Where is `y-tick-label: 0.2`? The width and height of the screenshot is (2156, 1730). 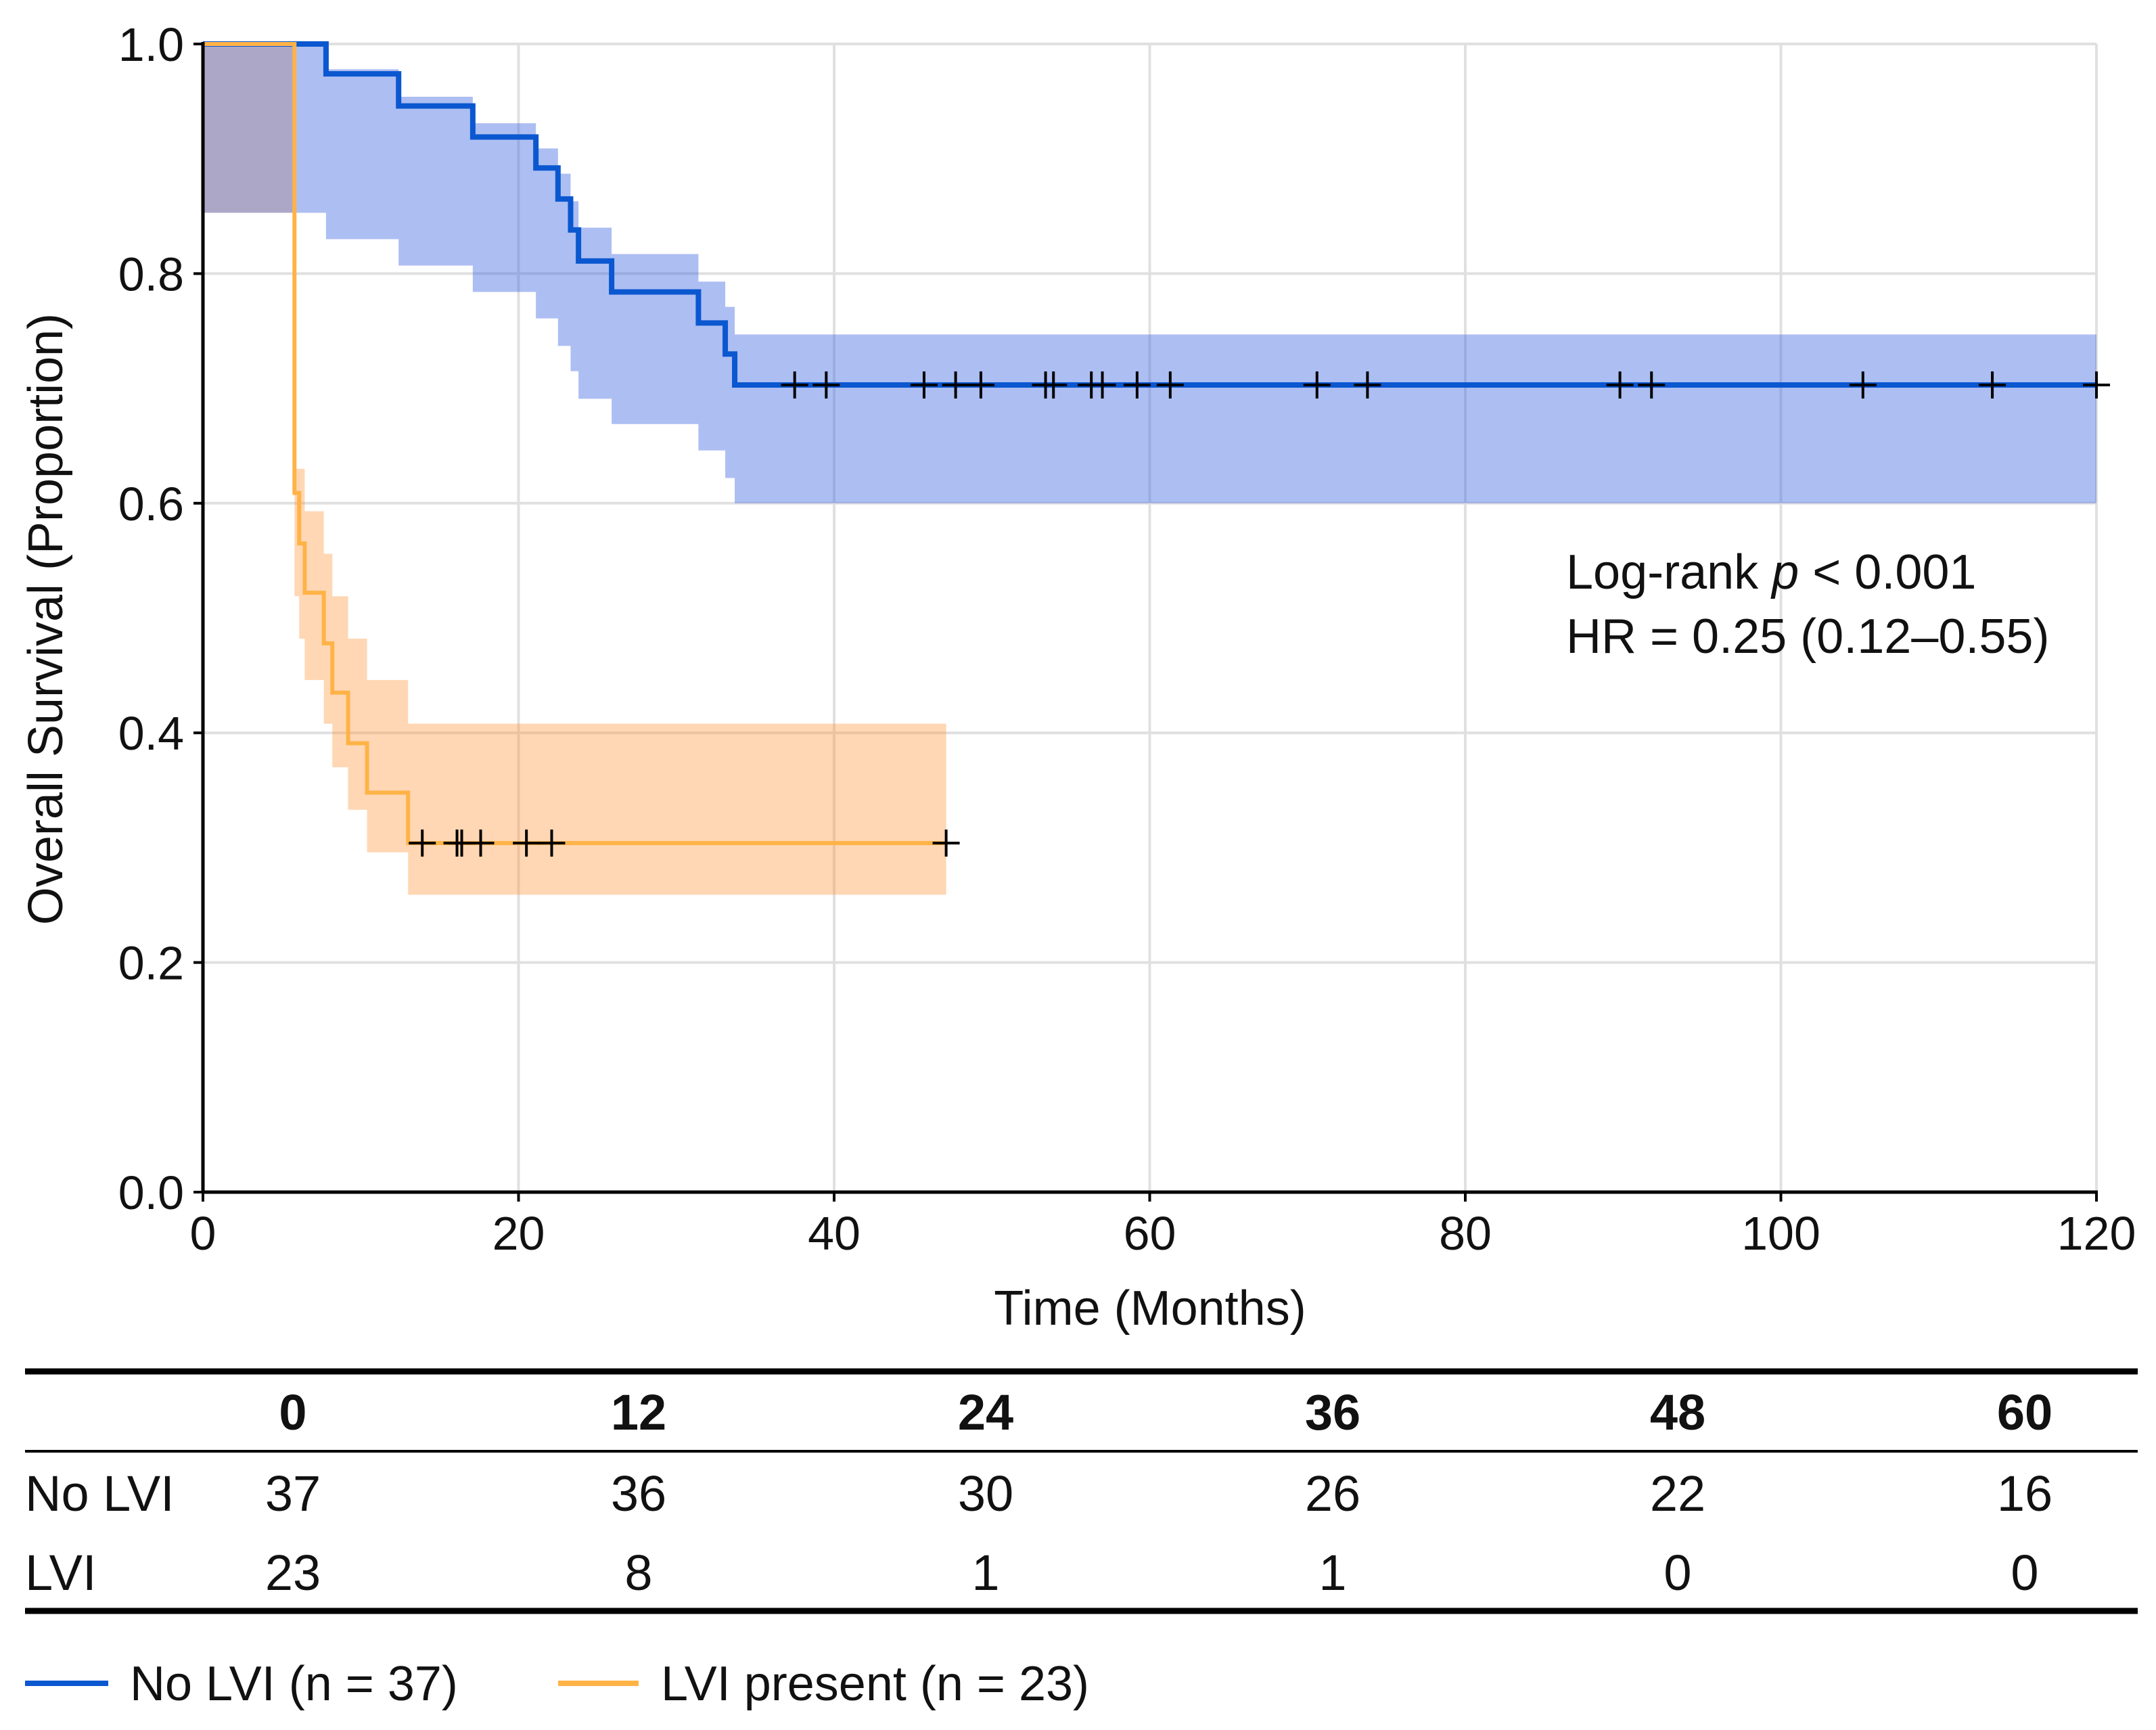 y-tick-label: 0.2 is located at coordinates (151, 964).